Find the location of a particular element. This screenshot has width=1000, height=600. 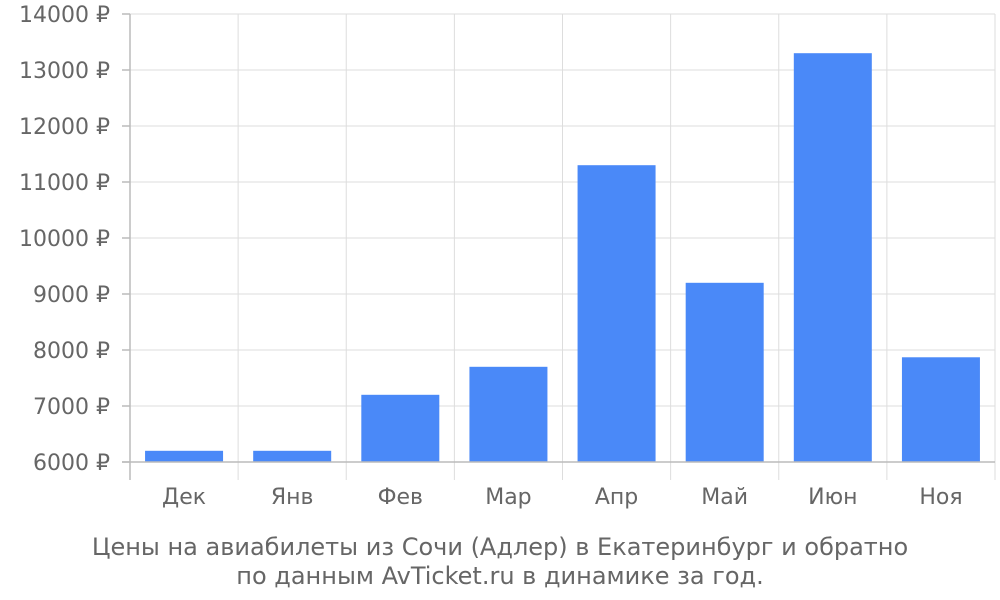

x-tick-label: Ноя is located at coordinates (940, 497).